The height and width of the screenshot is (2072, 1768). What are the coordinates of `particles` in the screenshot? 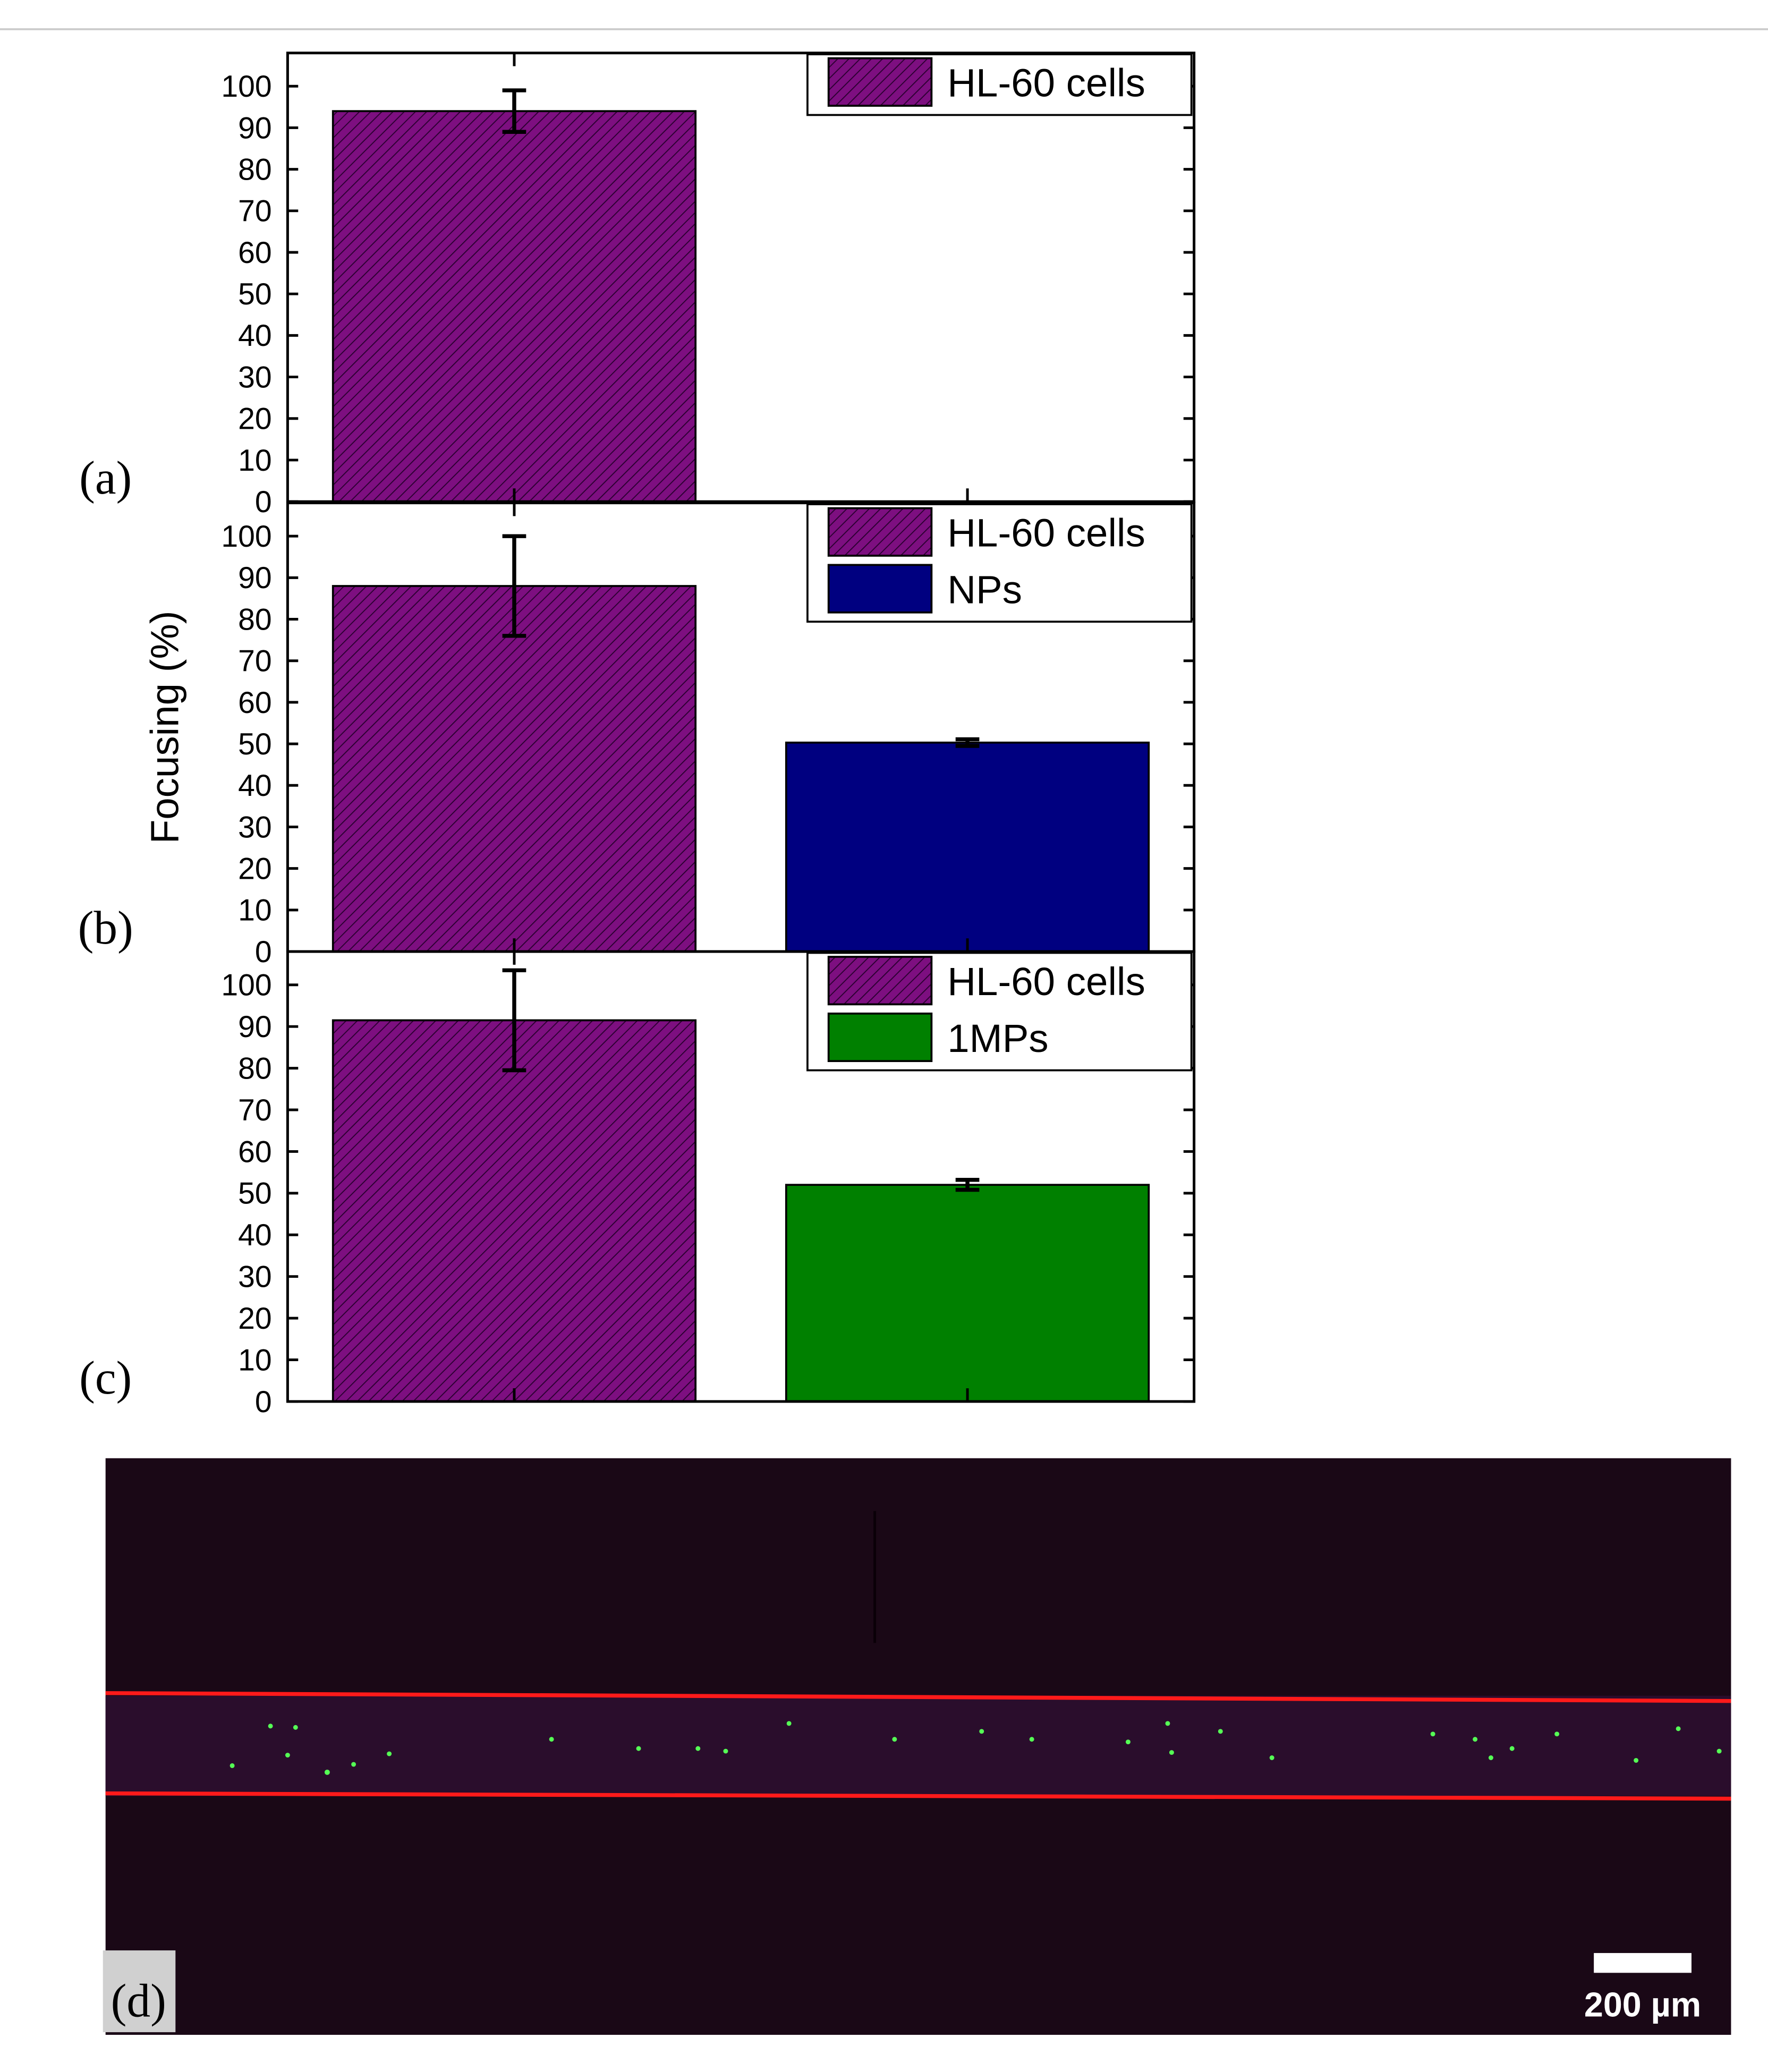 It's located at (976, 1748).